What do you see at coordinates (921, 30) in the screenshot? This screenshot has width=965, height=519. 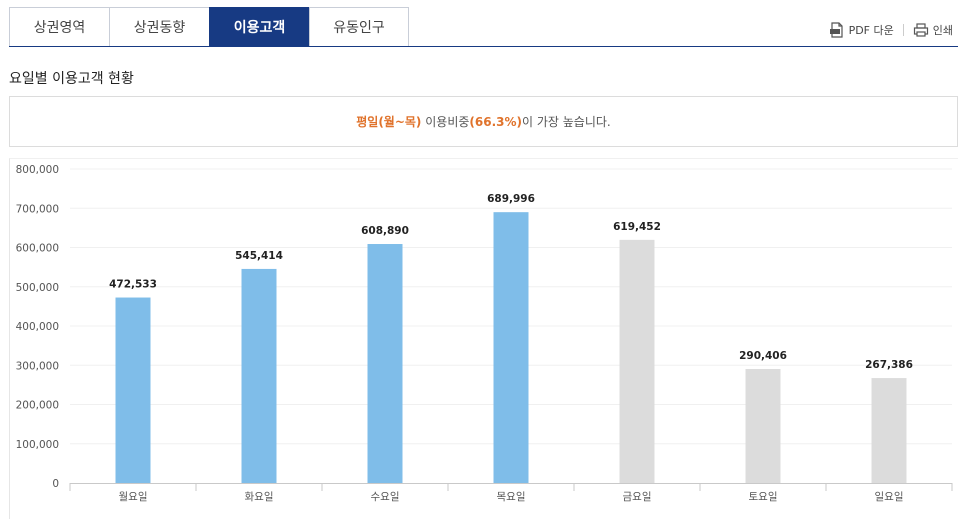 I see `printer-icon` at bounding box center [921, 30].